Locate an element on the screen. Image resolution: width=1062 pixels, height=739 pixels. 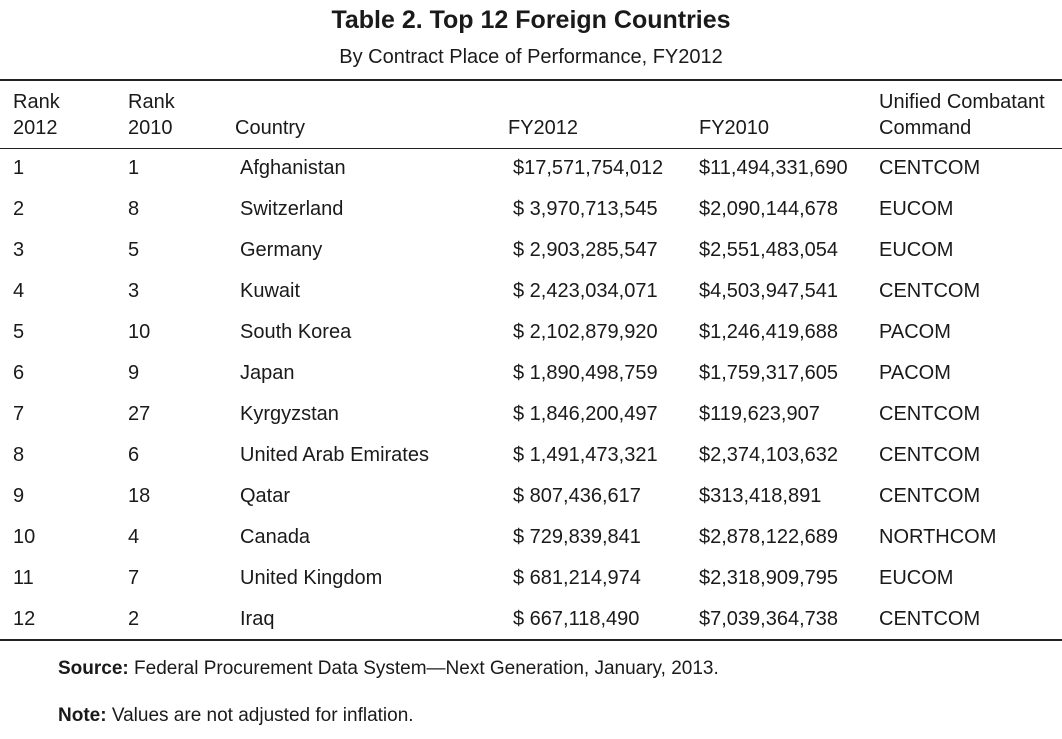
rank-2010-cell: 3 is located at coordinates (134, 291).